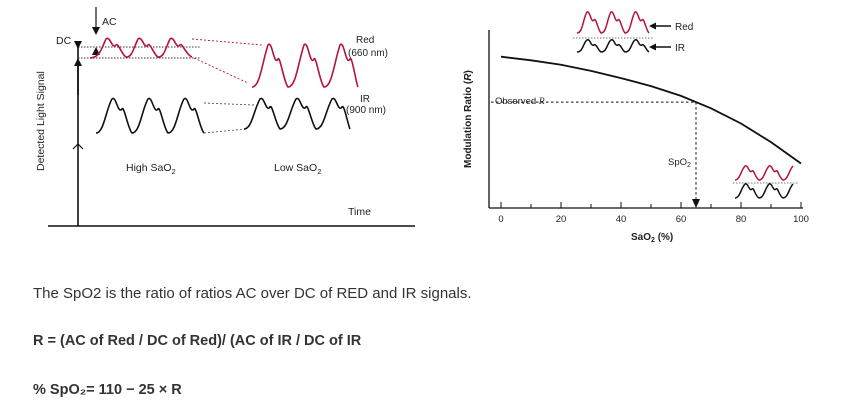 The height and width of the screenshot is (410, 845). What do you see at coordinates (96, 51) in the screenshot?
I see `ac-up-arrow-icon` at bounding box center [96, 51].